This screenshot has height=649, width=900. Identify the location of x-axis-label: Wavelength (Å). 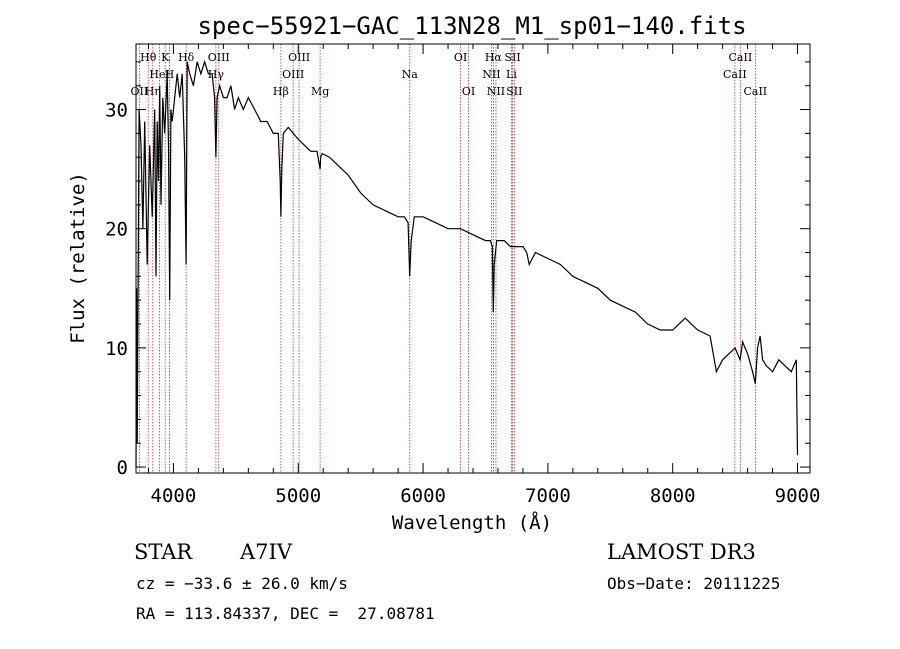
(472, 522).